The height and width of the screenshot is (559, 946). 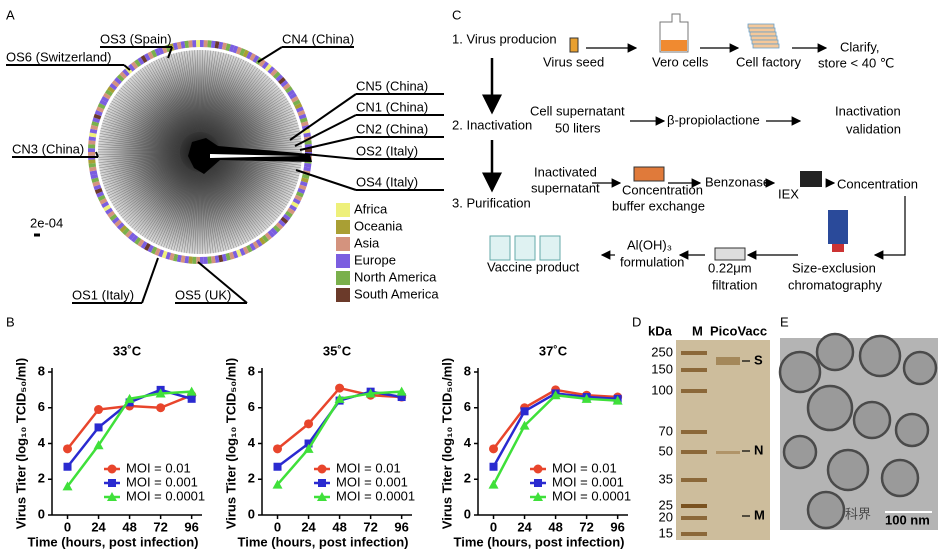 I want to click on flow-item: Cell factory, so click(x=769, y=61).